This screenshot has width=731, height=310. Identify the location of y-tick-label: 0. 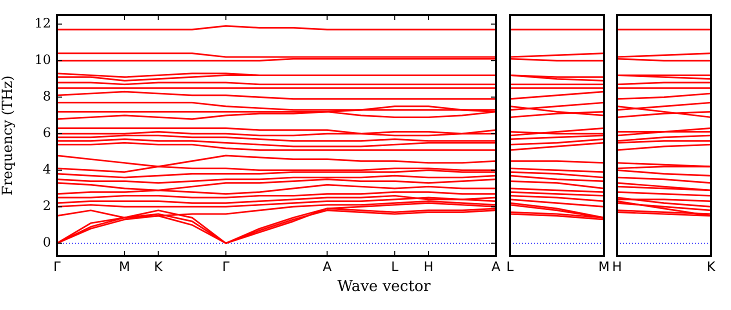
(46, 243).